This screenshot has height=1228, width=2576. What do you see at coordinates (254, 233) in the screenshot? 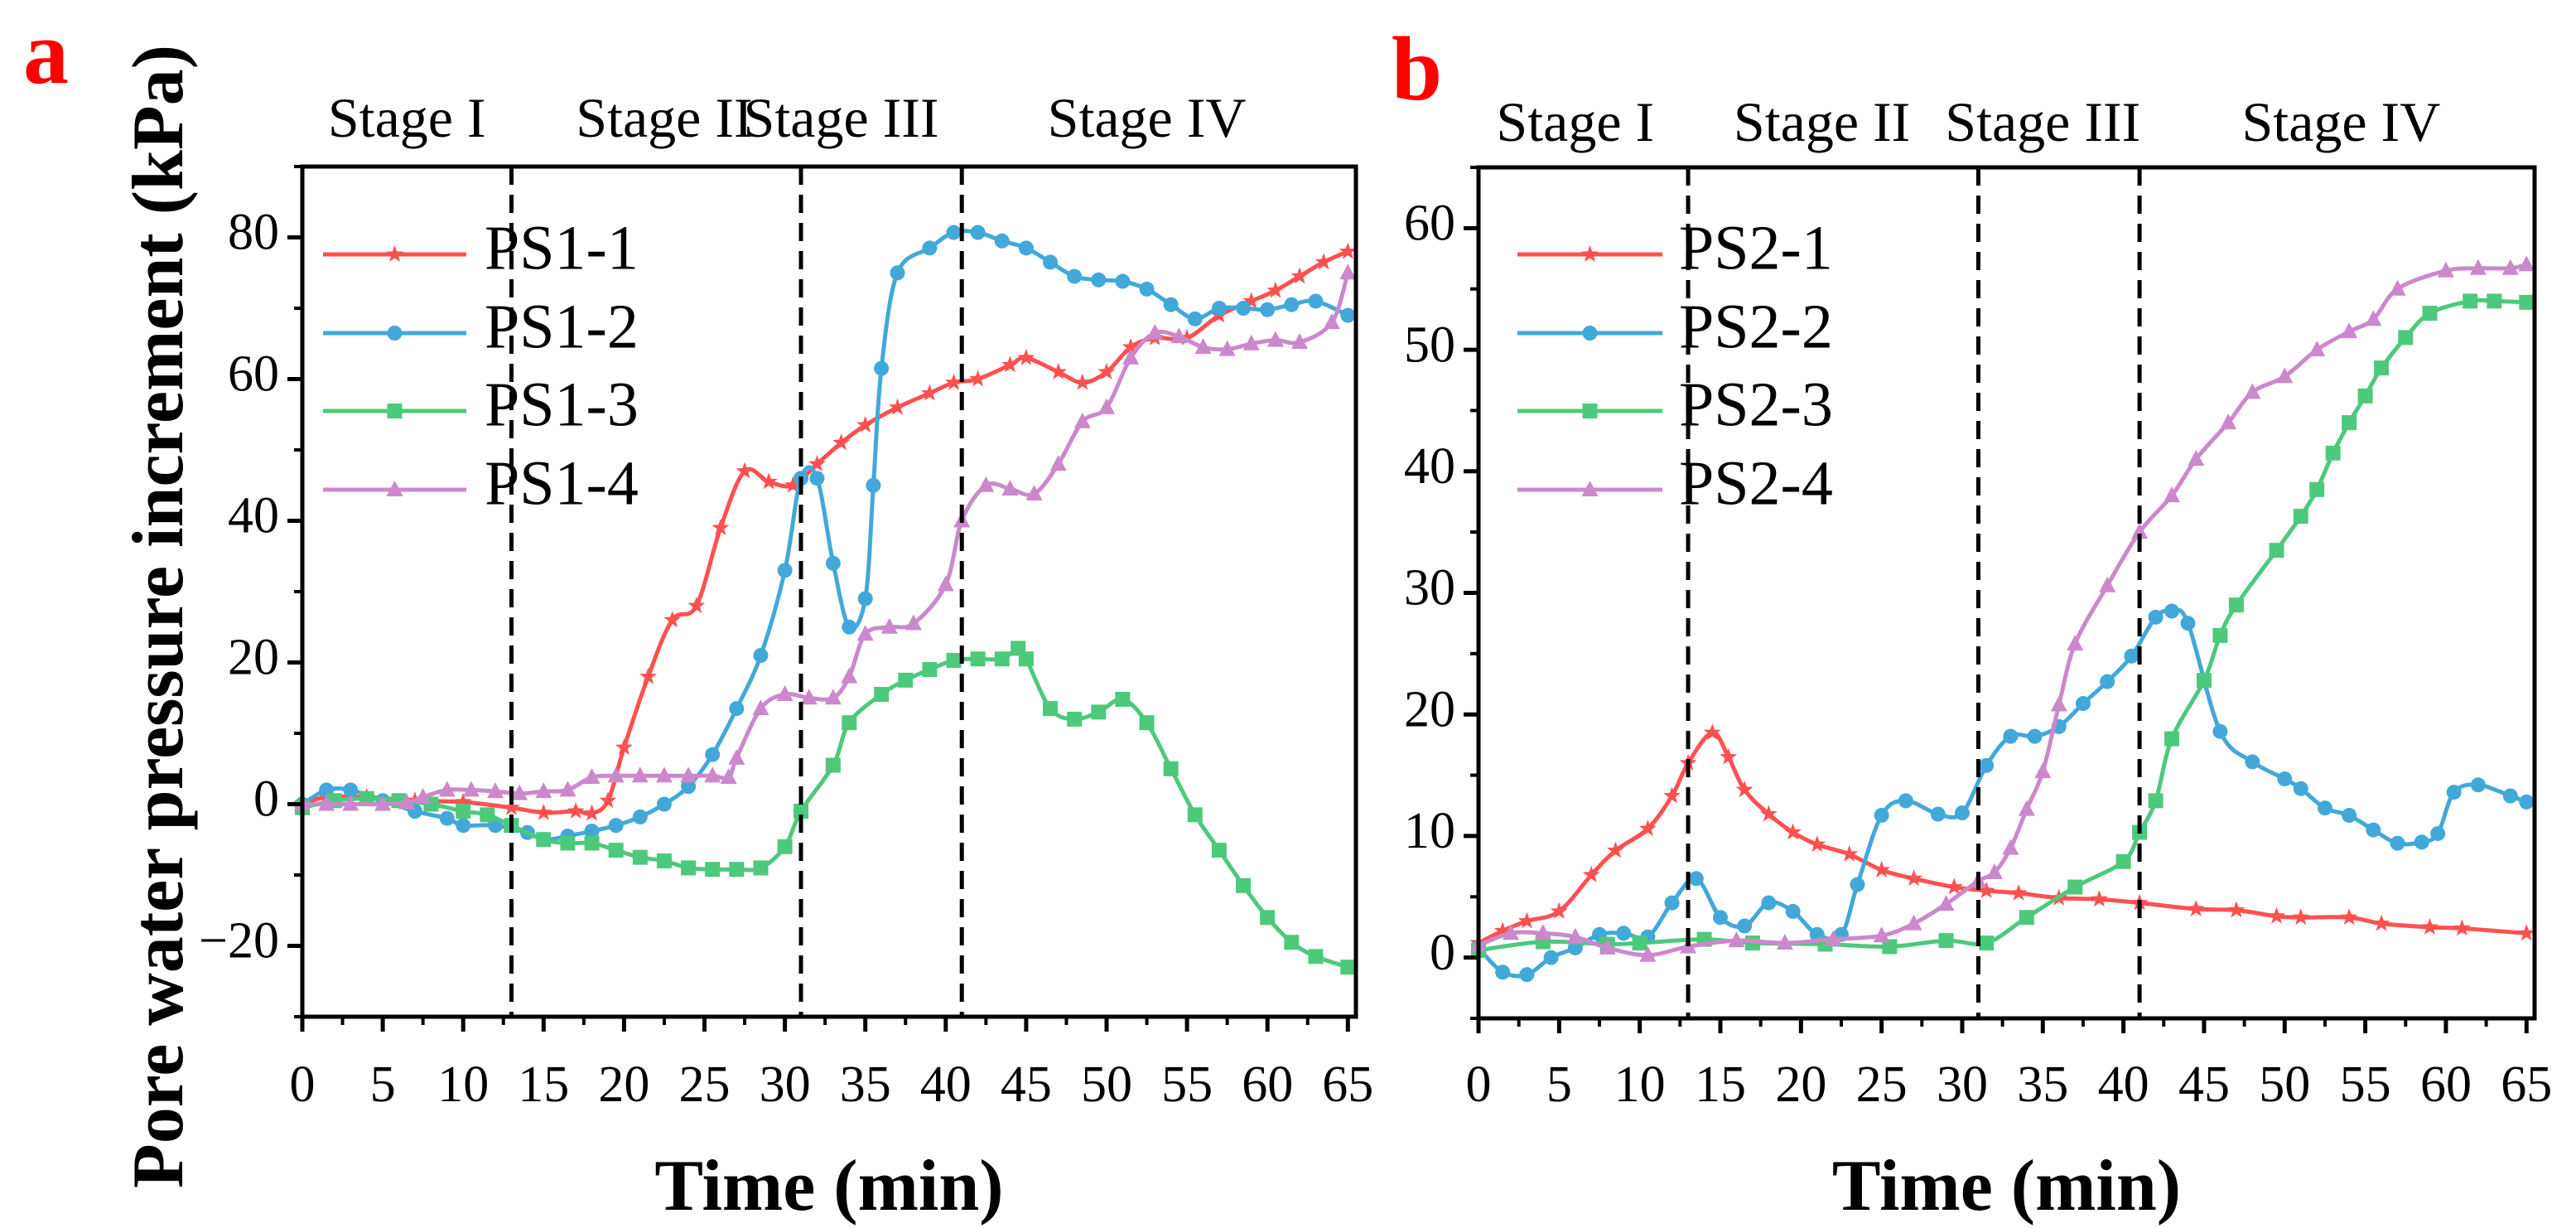
I see `y-tick-label: 80` at bounding box center [254, 233].